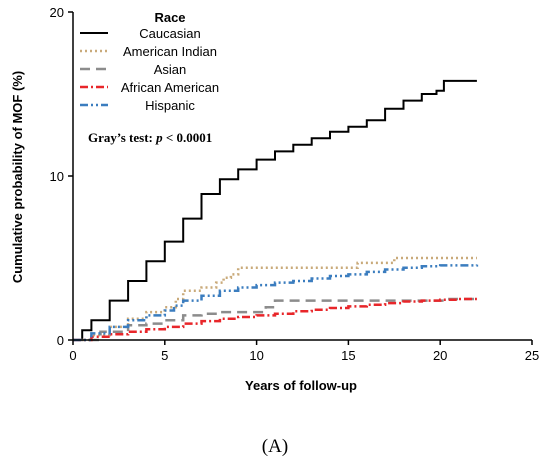 The width and height of the screenshot is (550, 466). I want to click on annotation-p: p, so click(159, 137).